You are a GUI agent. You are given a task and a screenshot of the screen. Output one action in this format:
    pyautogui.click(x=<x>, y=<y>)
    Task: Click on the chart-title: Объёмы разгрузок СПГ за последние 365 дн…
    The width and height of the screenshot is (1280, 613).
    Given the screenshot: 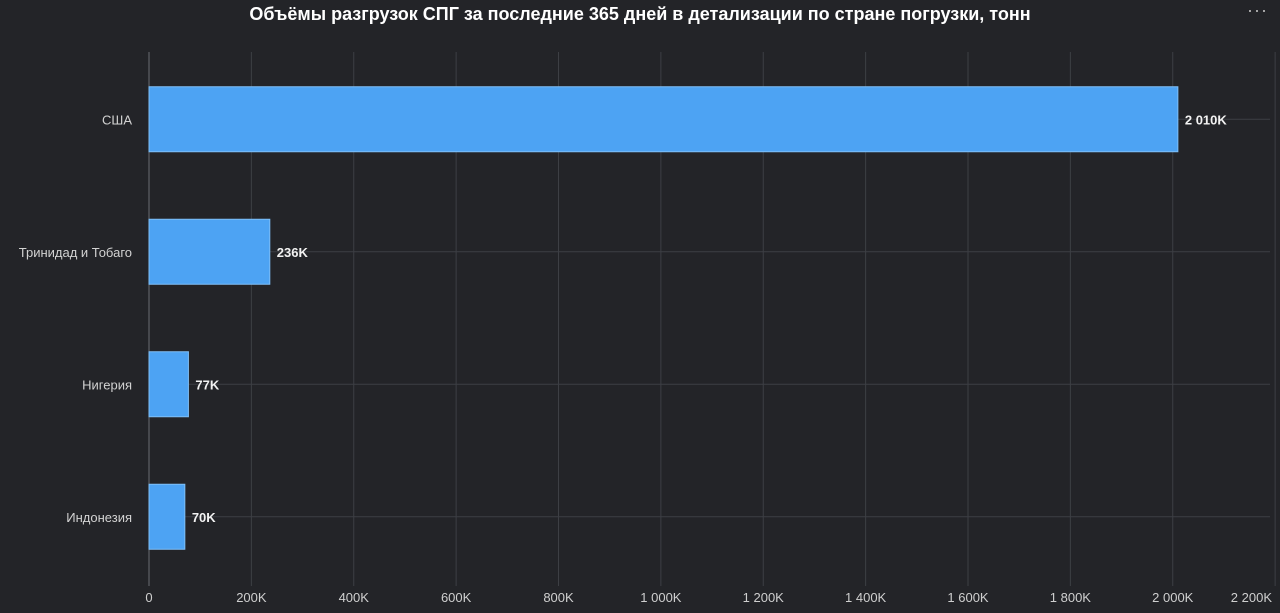 What is the action you would take?
    pyautogui.click(x=640, y=14)
    